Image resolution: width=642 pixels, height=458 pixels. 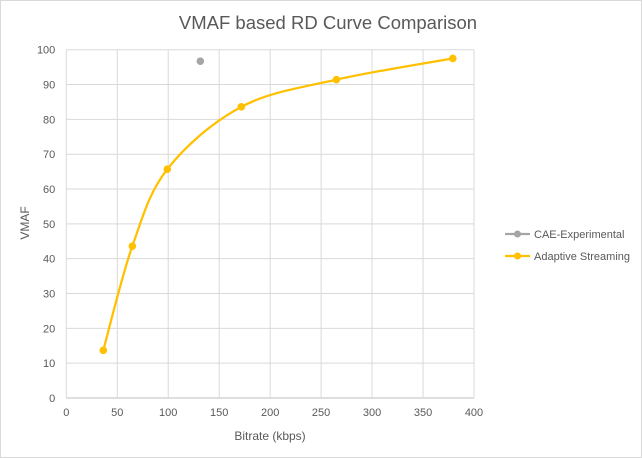 I want to click on x-tick-label: 0, so click(x=66, y=413).